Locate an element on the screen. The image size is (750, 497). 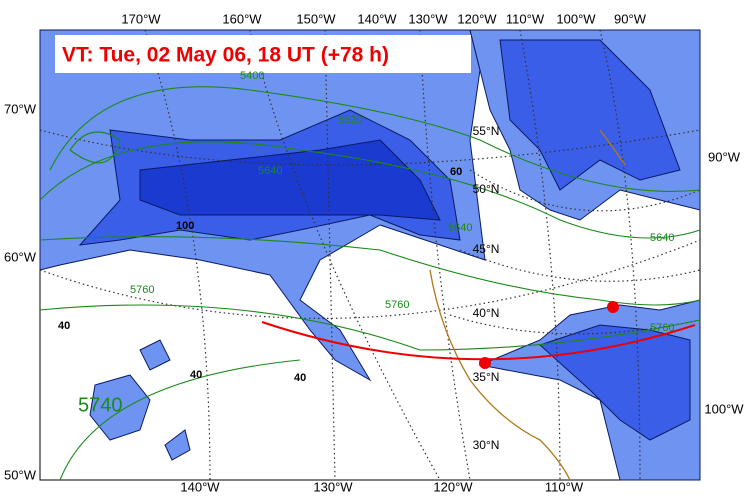
title: VT: Tue, 02 May 06, 18 UT (+78 h) is located at coordinates (225, 55).